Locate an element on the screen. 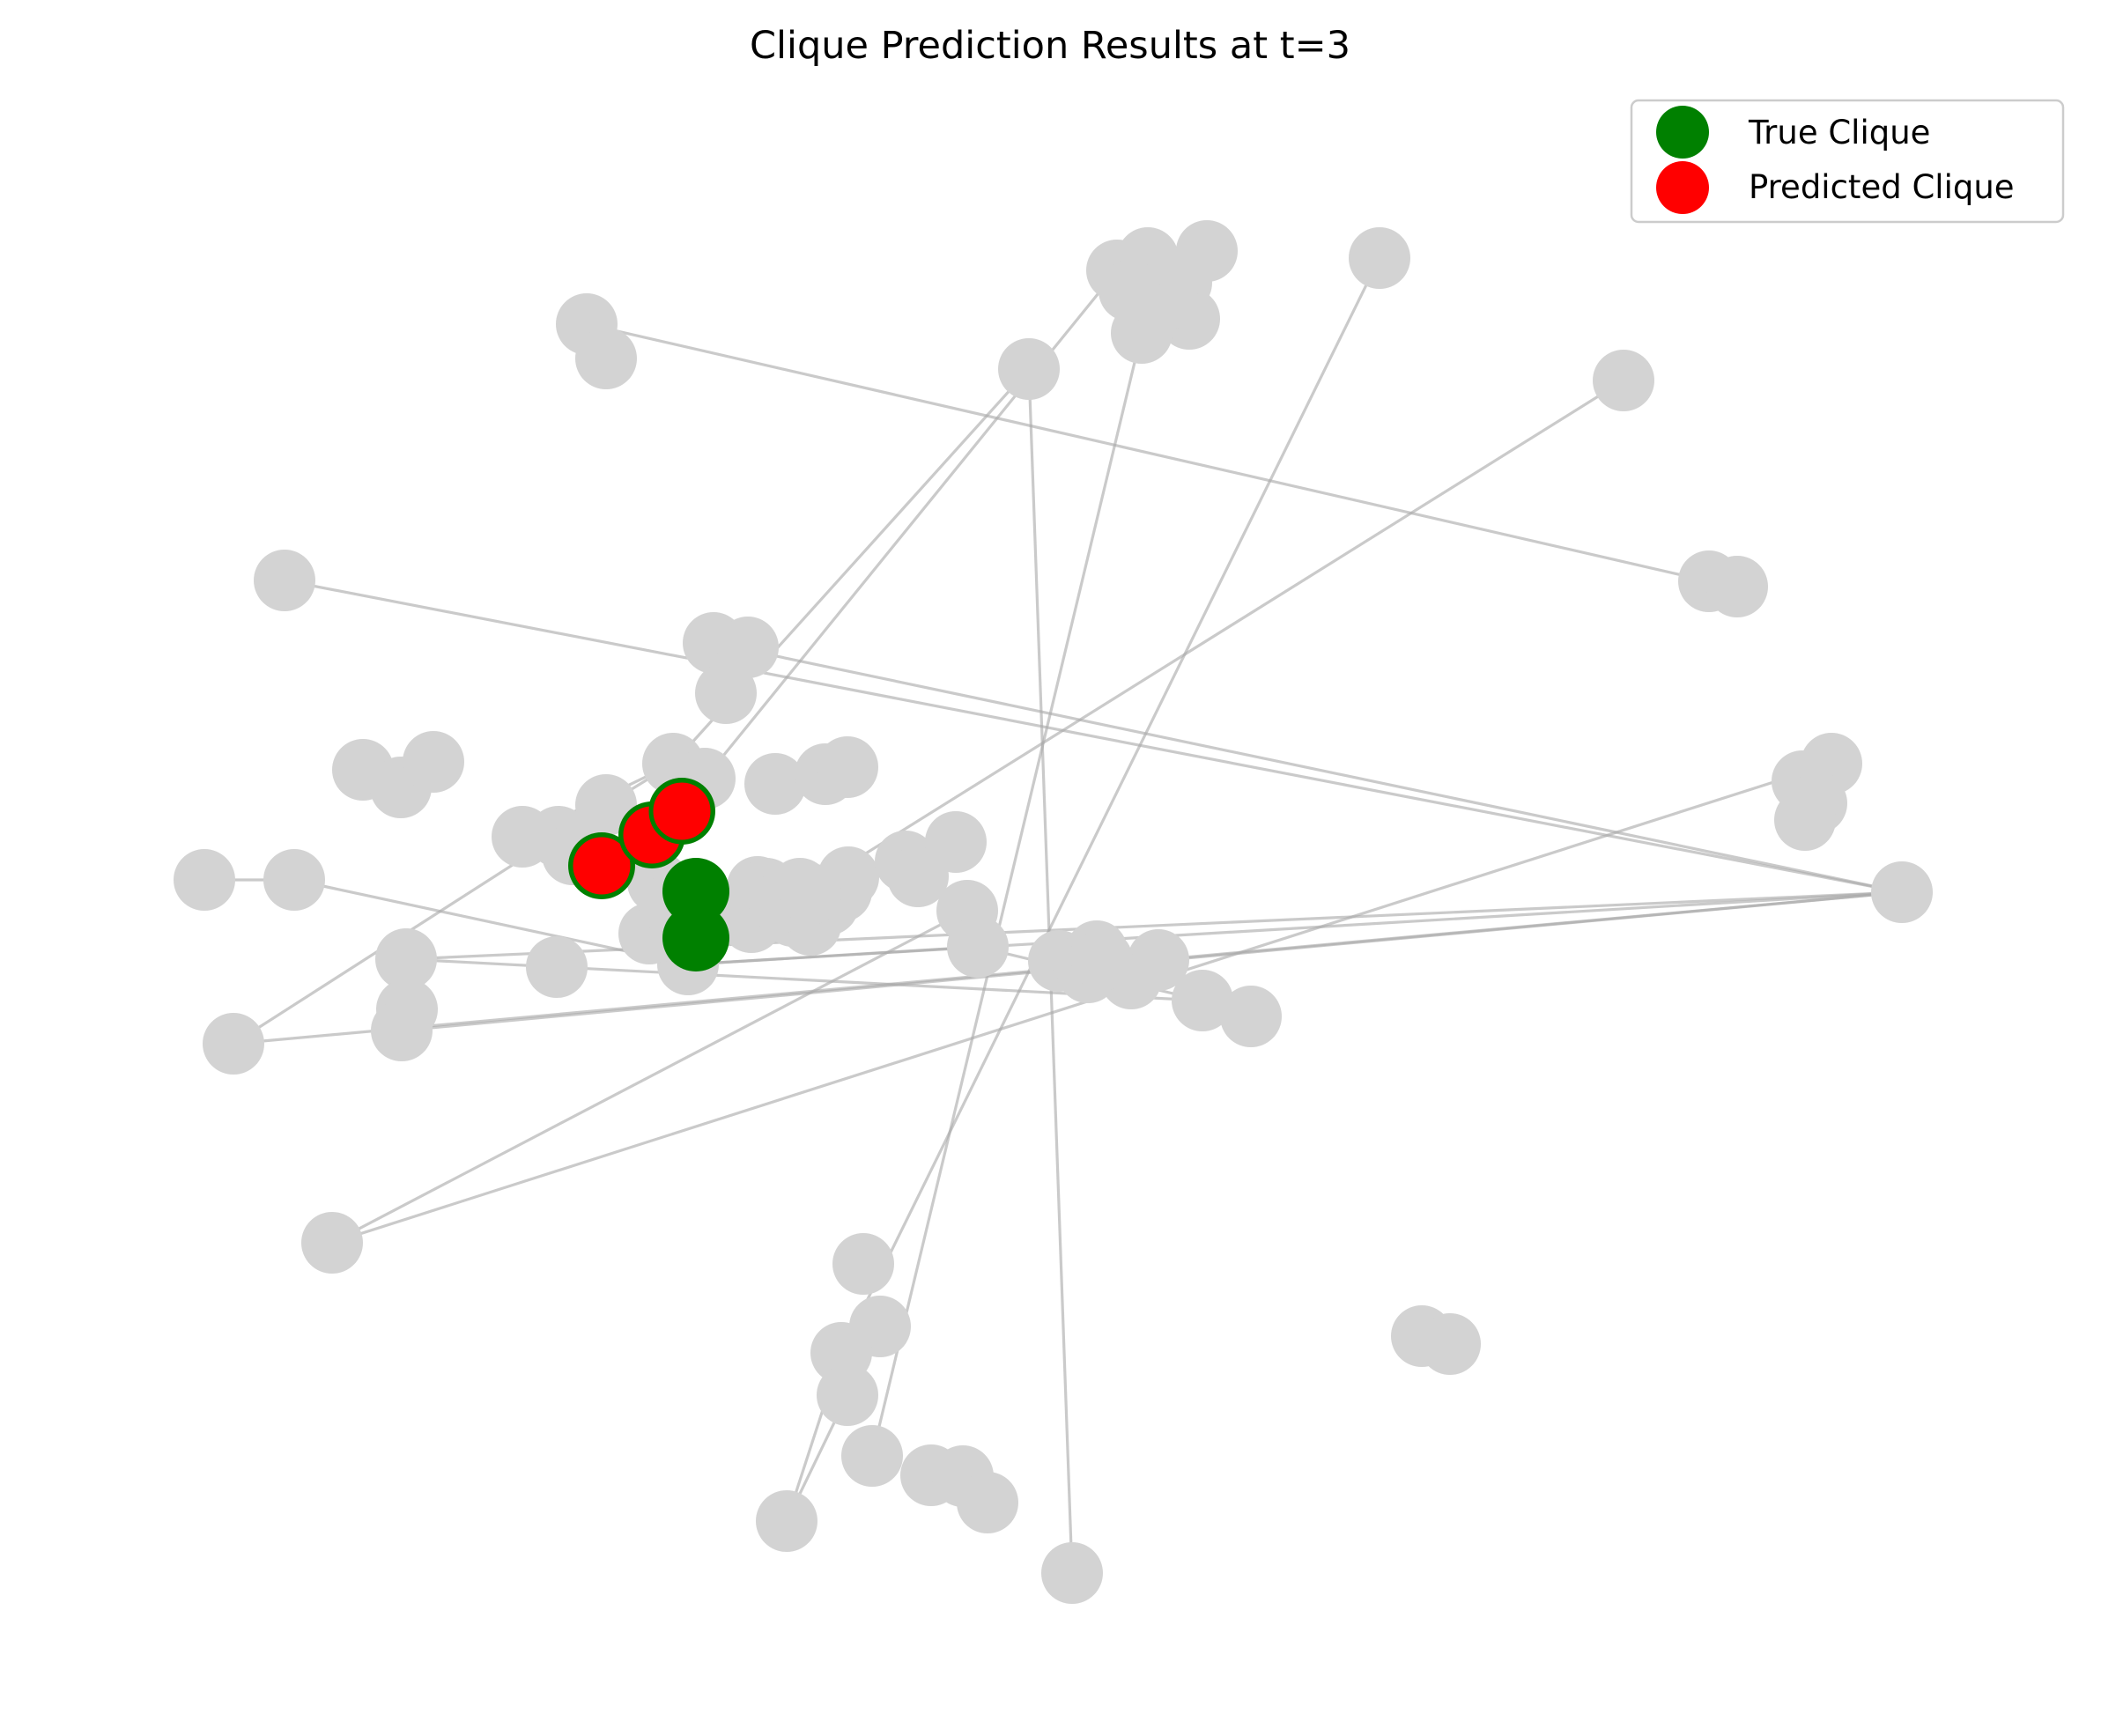  legend: True Clique Predicted Clique is located at coordinates (1847, 161).